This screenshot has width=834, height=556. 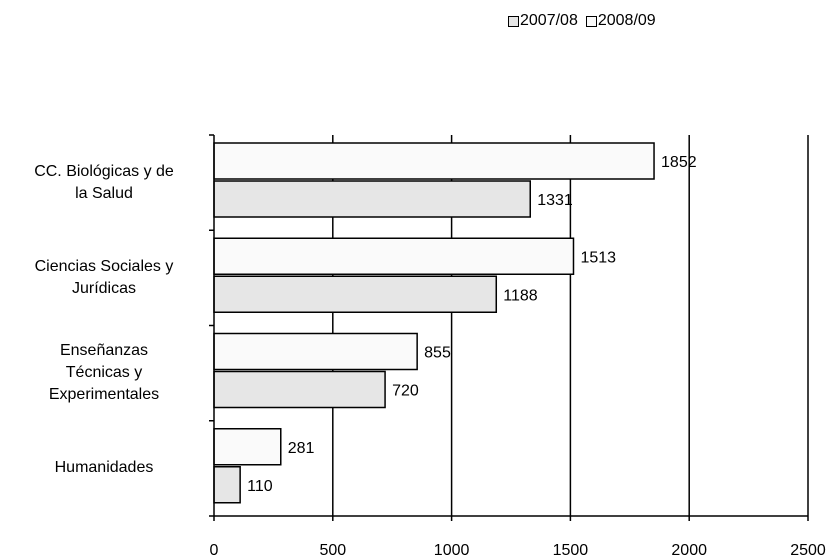 What do you see at coordinates (452, 549) in the screenshot?
I see `x-tick-label-1000: 1000` at bounding box center [452, 549].